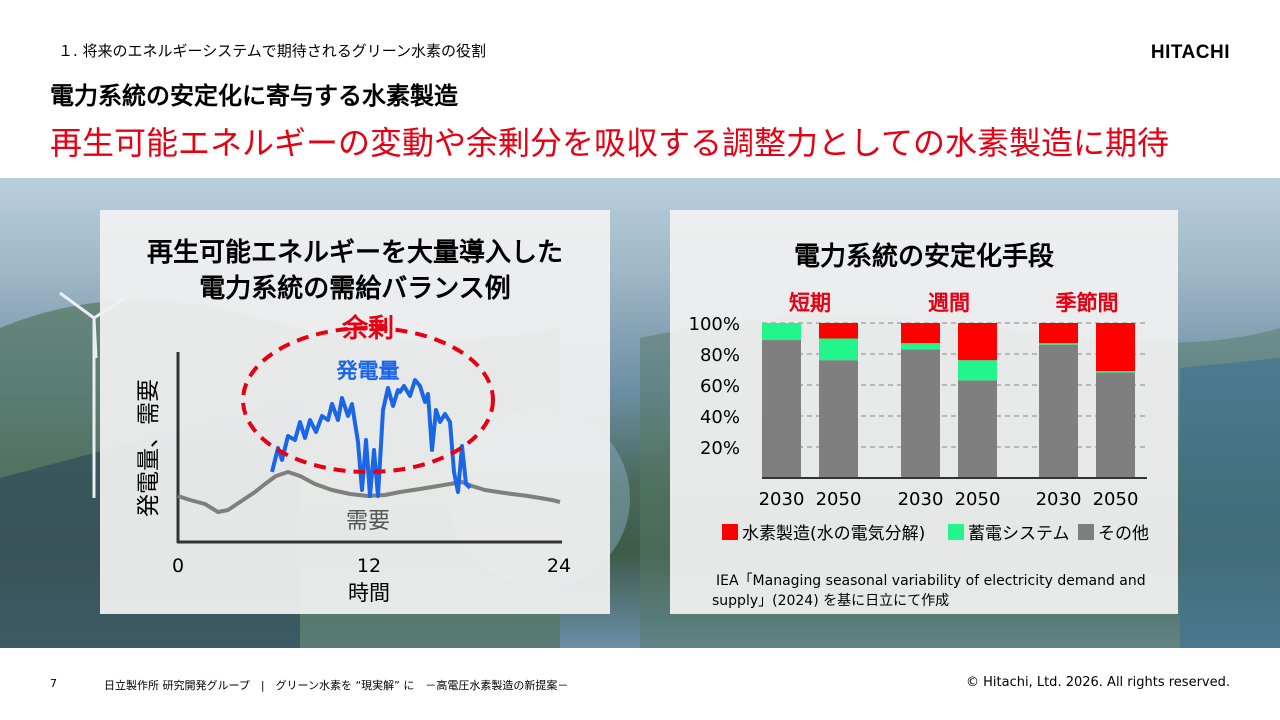 The height and width of the screenshot is (720, 1280). I want to click on y-tick-label: 40%, so click(720, 417).